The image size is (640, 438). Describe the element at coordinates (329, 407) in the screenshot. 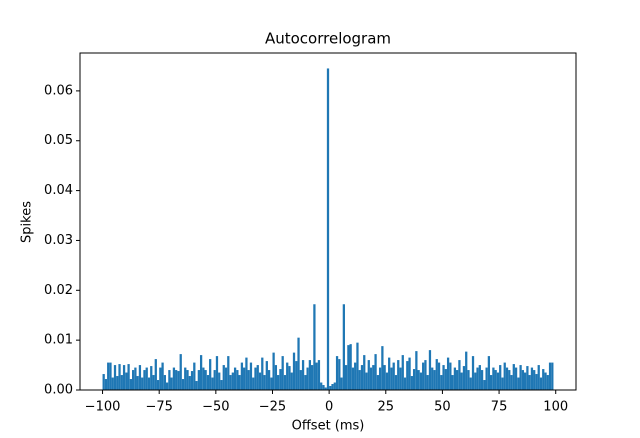

I see `x-tick-label: 0` at that location.